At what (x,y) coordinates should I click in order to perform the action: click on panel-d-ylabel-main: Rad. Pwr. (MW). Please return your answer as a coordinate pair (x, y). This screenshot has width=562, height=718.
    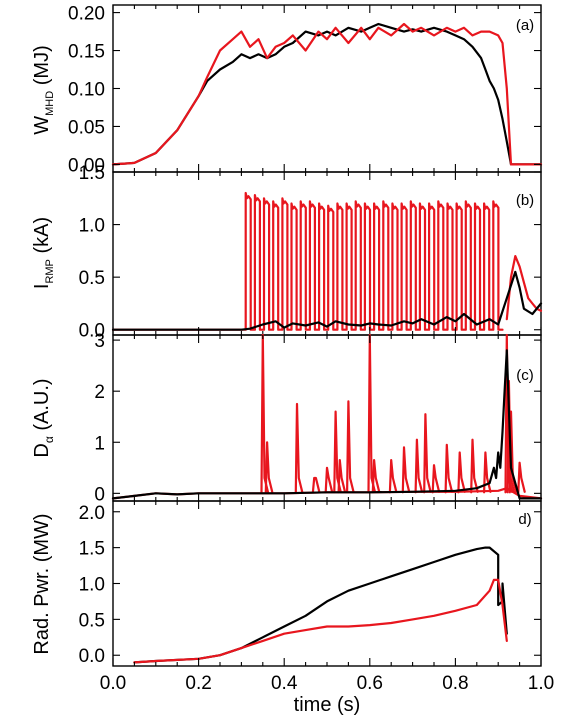
    Looking at the image, I should click on (42, 583).